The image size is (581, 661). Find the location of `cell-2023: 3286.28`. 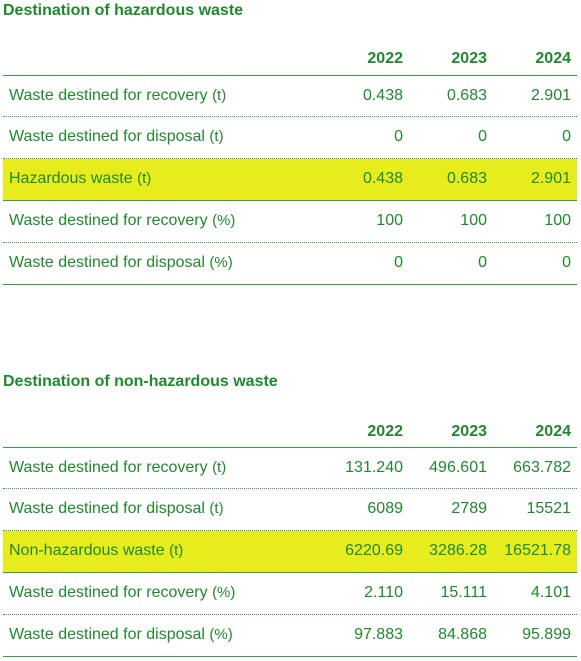

cell-2023: 3286.28 is located at coordinates (458, 550).